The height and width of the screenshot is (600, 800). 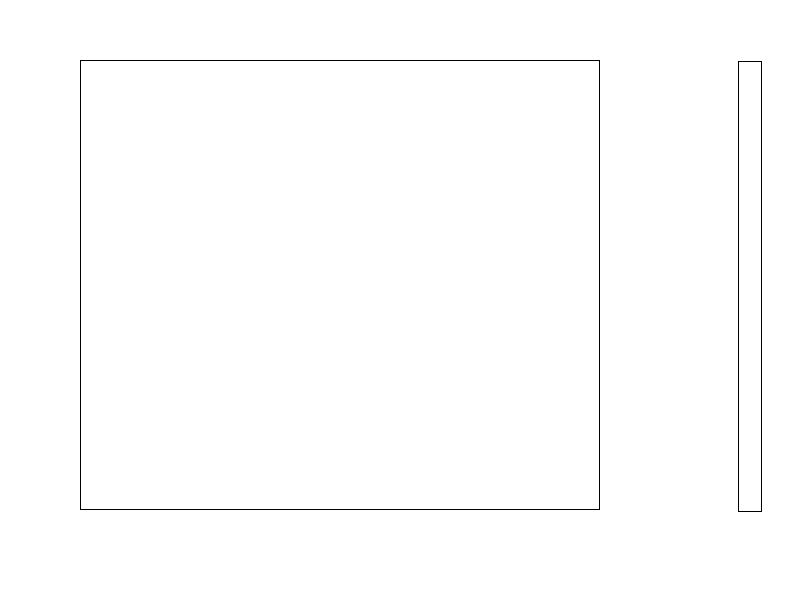 I want to click on colorbar, so click(x=750, y=286).